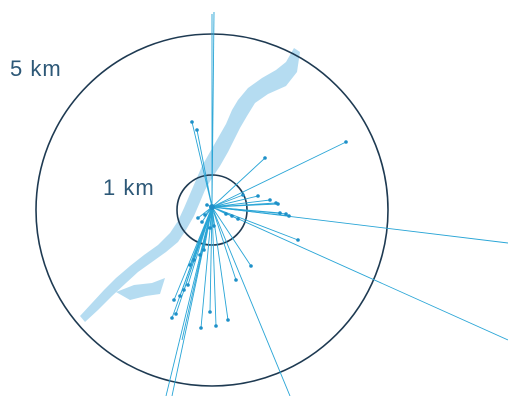 This screenshot has width=508, height=396. What do you see at coordinates (212, 207) in the screenshot?
I see `hub-point` at bounding box center [212, 207].